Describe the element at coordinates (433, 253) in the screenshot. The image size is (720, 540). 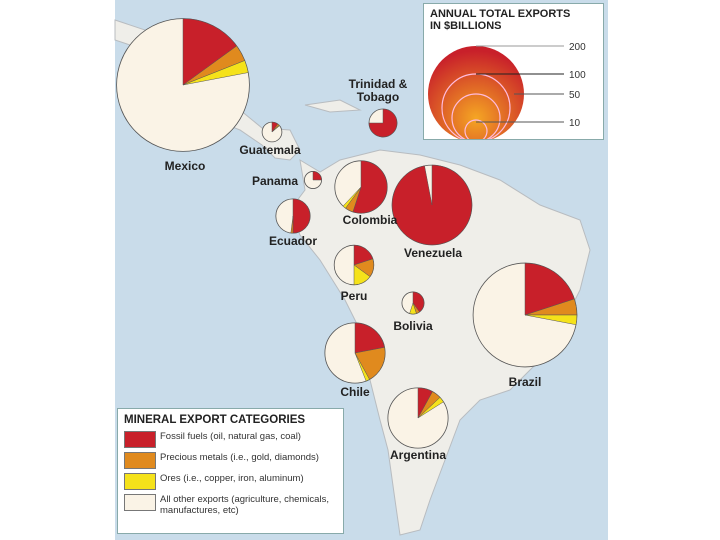
I see `country-label: Venezuela` at that location.